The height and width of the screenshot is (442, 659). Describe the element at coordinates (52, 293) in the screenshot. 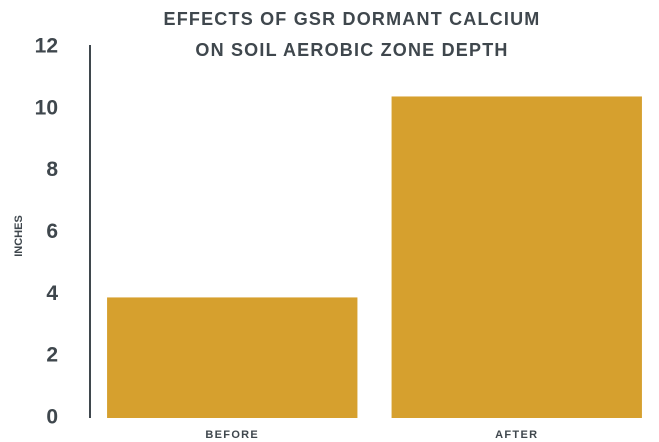

I see `y-tick-label: 4` at that location.